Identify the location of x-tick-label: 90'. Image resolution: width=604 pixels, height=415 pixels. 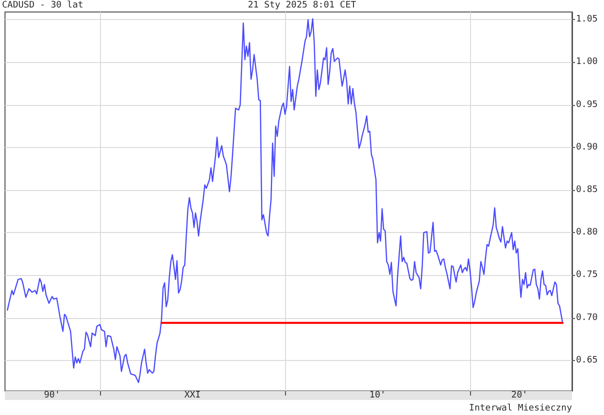
(52, 395).